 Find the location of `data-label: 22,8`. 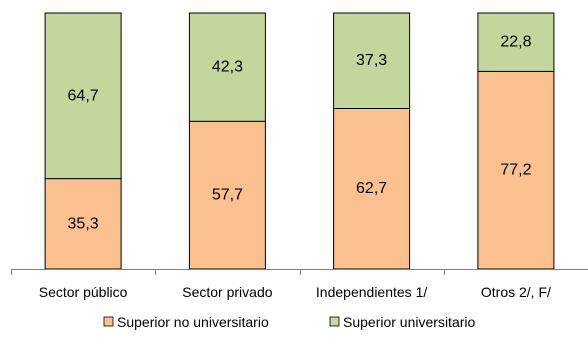

data-label: 22,8 is located at coordinates (515, 42).